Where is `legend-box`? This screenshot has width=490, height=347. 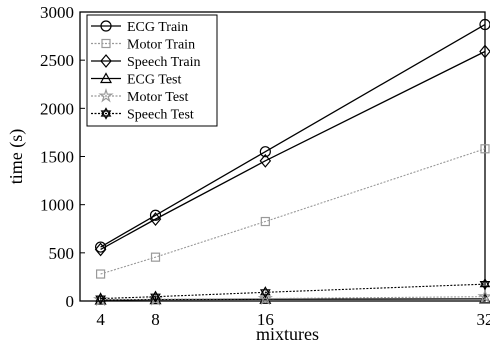 legend-box is located at coordinates (152, 70).